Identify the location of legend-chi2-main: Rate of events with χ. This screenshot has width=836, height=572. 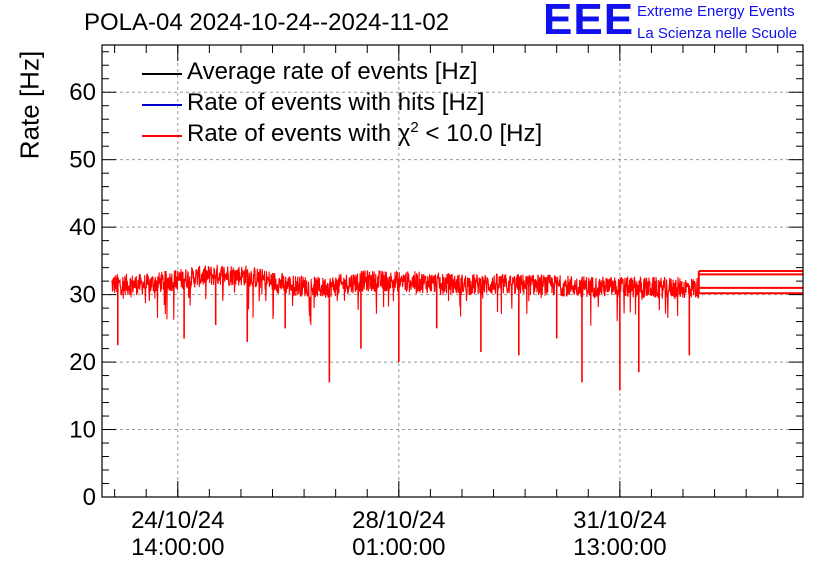
(299, 133).